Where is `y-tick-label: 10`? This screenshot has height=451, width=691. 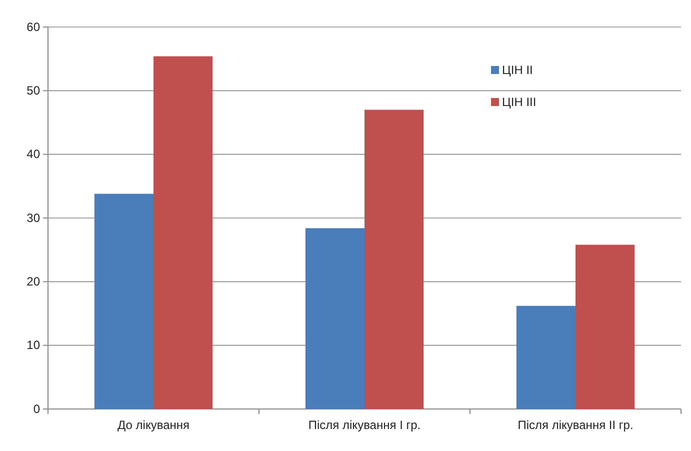
y-tick-label: 10 is located at coordinates (33, 345).